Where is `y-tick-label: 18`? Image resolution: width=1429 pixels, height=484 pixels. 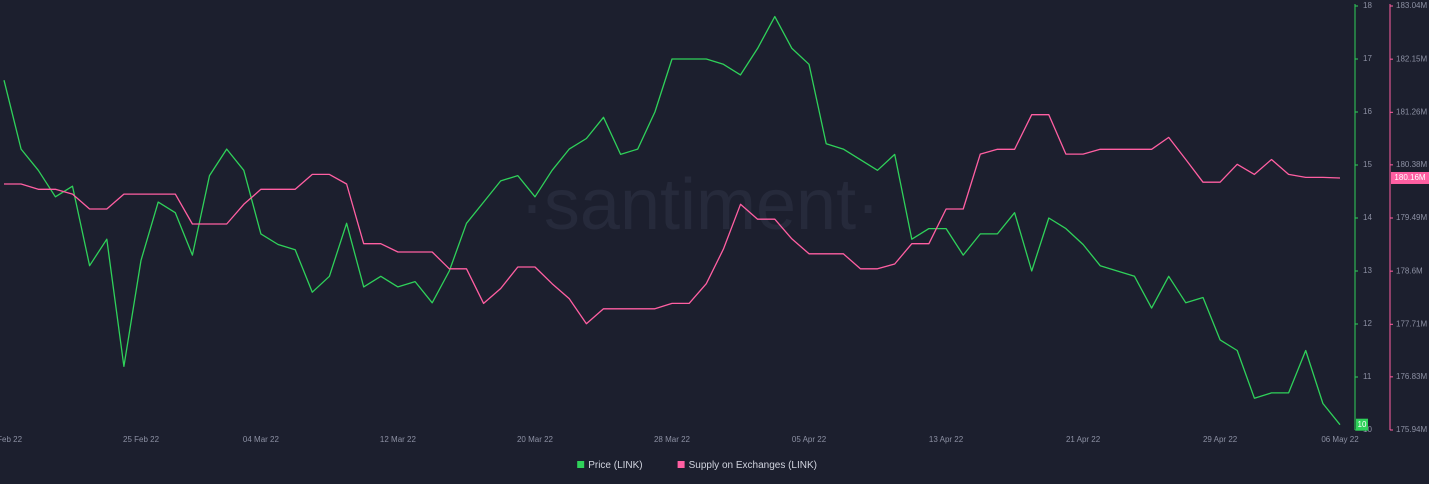
y-tick-label: 18 is located at coordinates (1367, 5).